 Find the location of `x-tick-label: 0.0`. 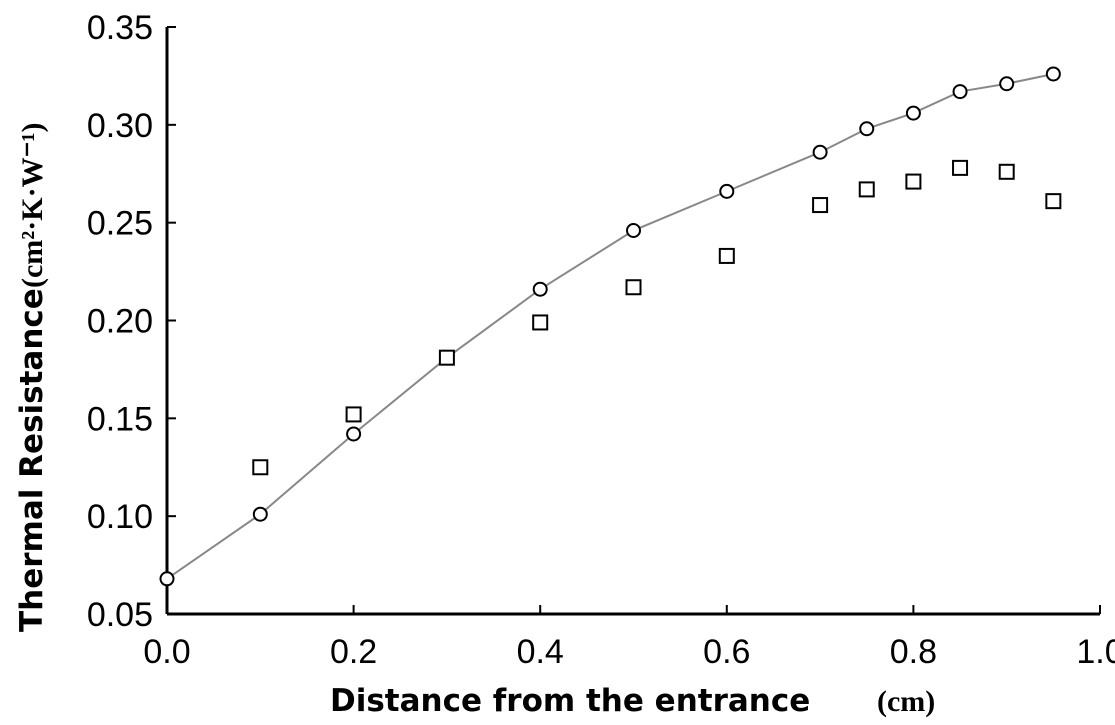

x-tick-label: 0.0 is located at coordinates (166, 652).